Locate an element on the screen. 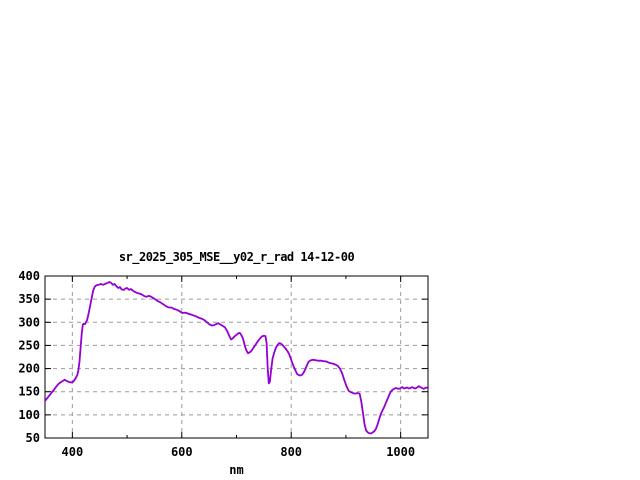  x-tick-label: 600 is located at coordinates (182, 452).